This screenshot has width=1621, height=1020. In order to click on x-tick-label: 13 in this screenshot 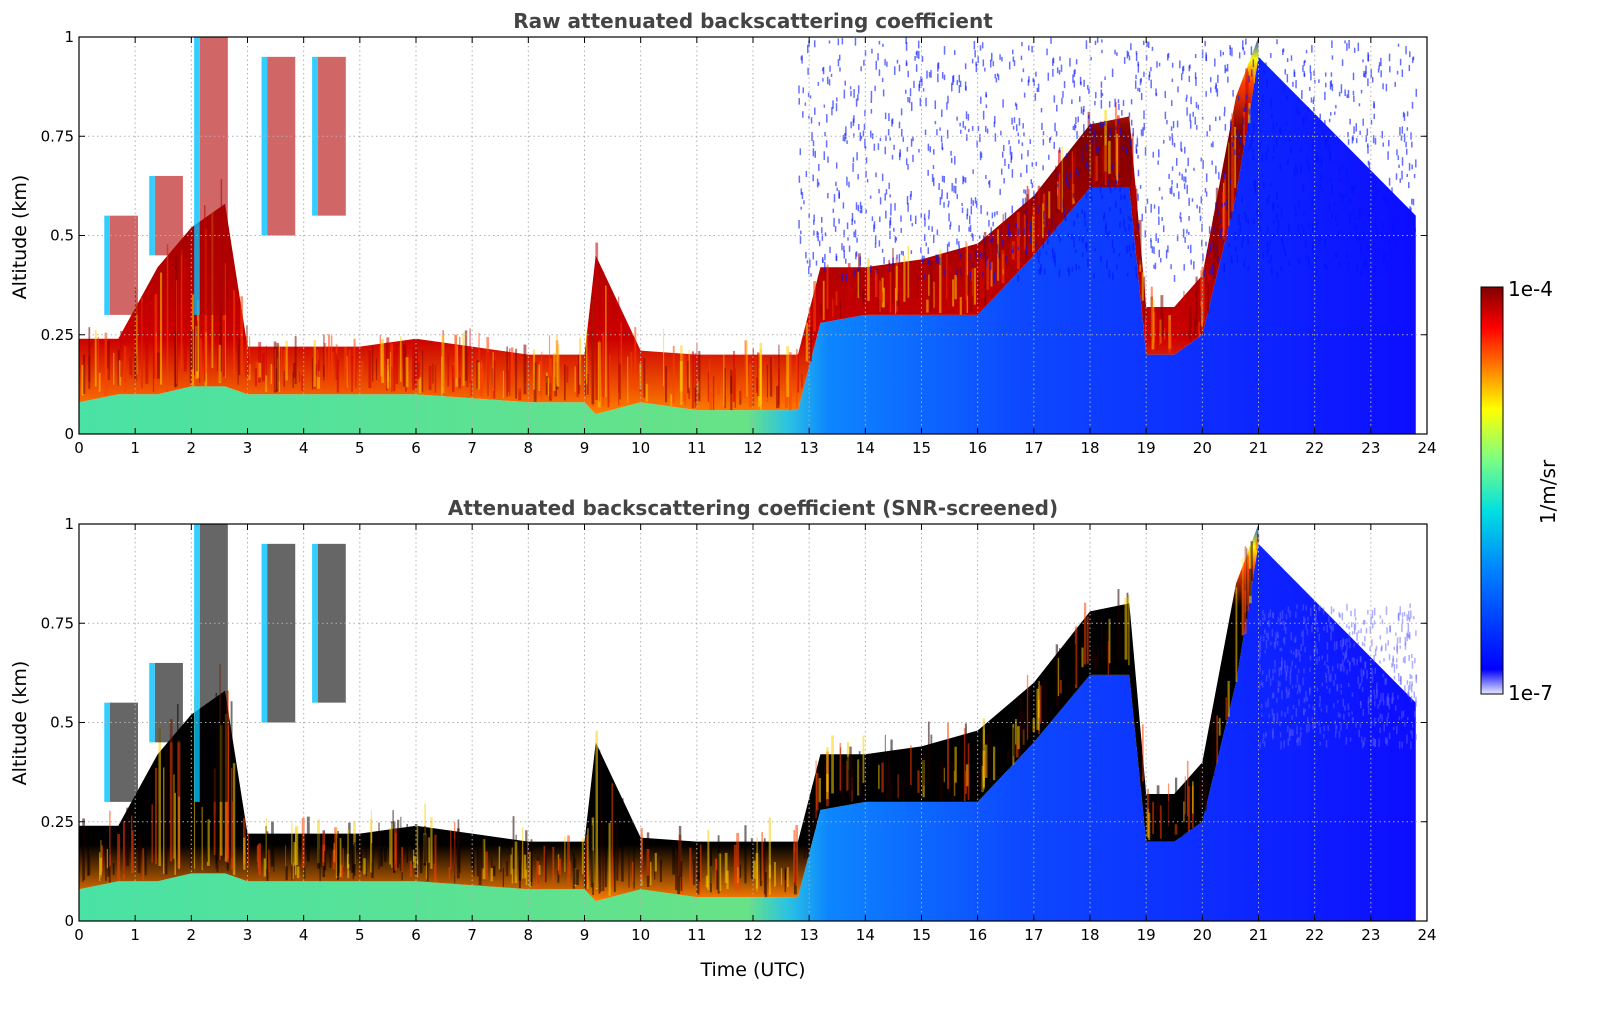, I will do `click(809, 935)`.